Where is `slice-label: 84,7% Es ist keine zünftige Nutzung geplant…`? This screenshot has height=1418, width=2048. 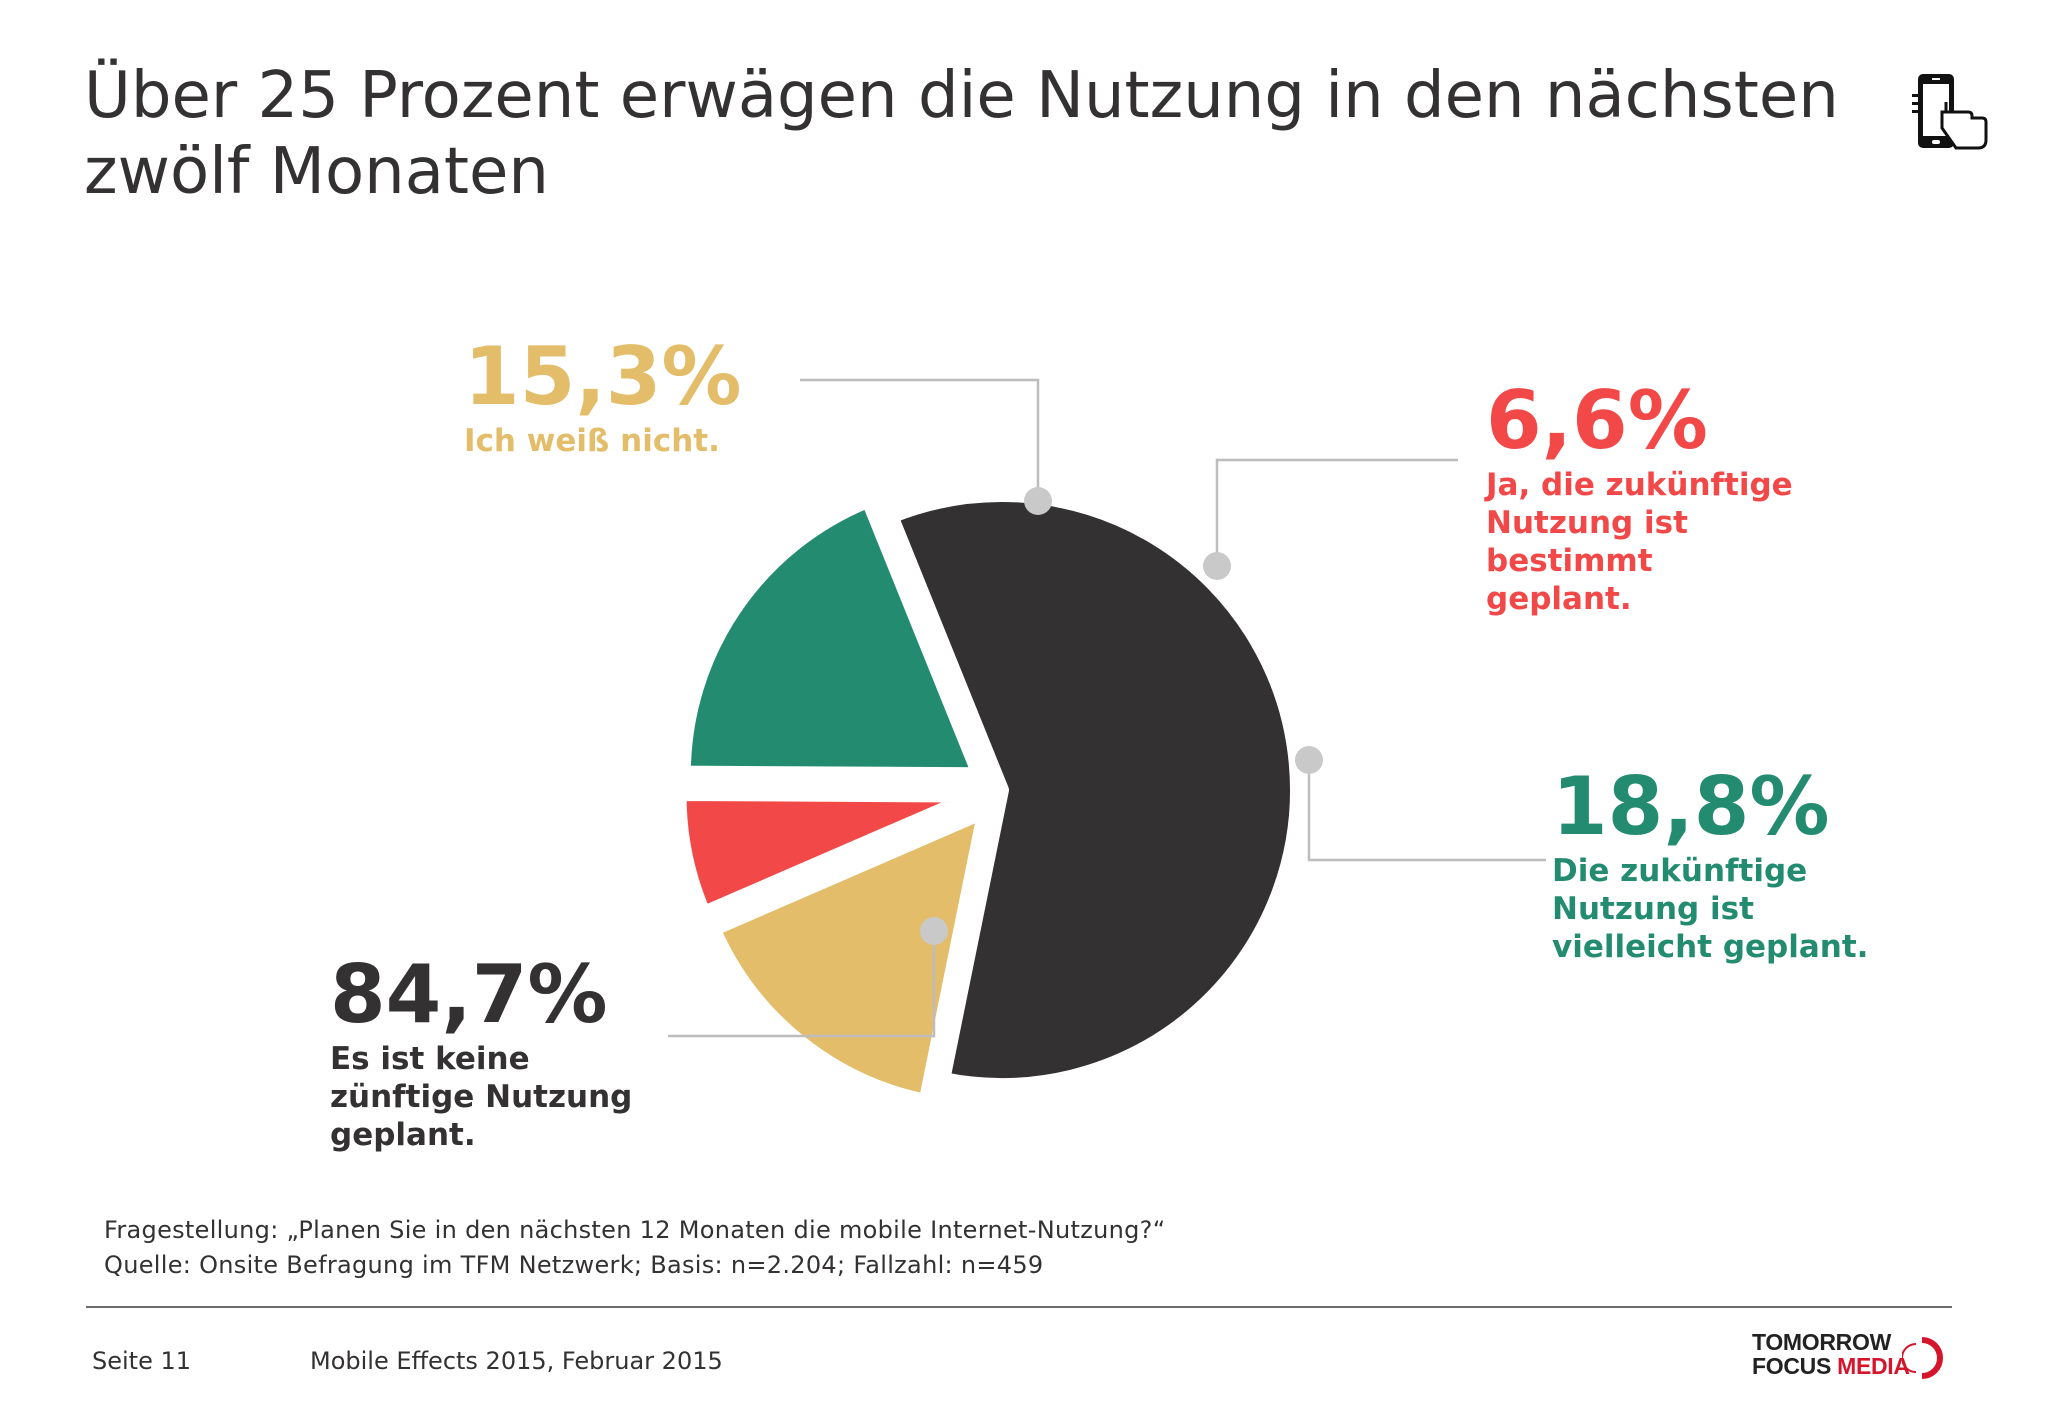
slice-label: 84,7% Es ist keine zünftige Nutzung geplant… is located at coordinates (481, 1052).